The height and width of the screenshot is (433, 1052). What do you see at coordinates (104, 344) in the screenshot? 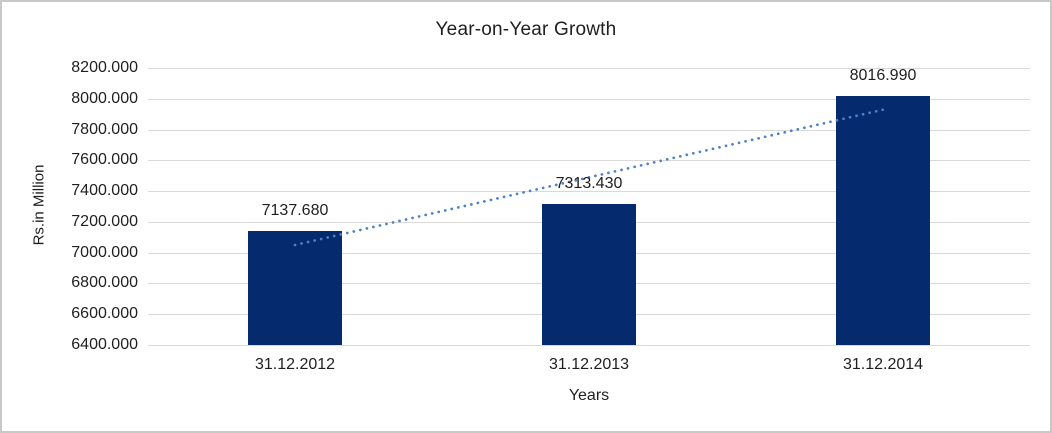
I see `y-tick-label: 6400.000` at bounding box center [104, 344].